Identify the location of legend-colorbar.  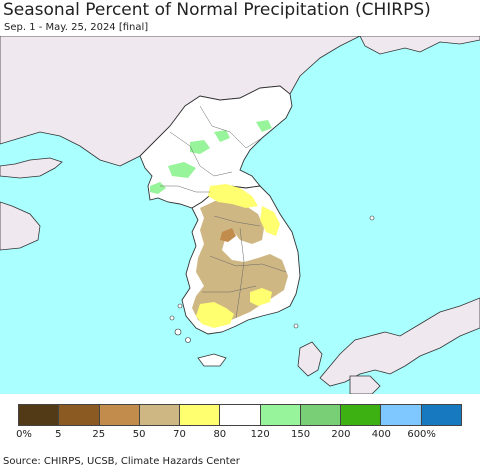
(240, 415).